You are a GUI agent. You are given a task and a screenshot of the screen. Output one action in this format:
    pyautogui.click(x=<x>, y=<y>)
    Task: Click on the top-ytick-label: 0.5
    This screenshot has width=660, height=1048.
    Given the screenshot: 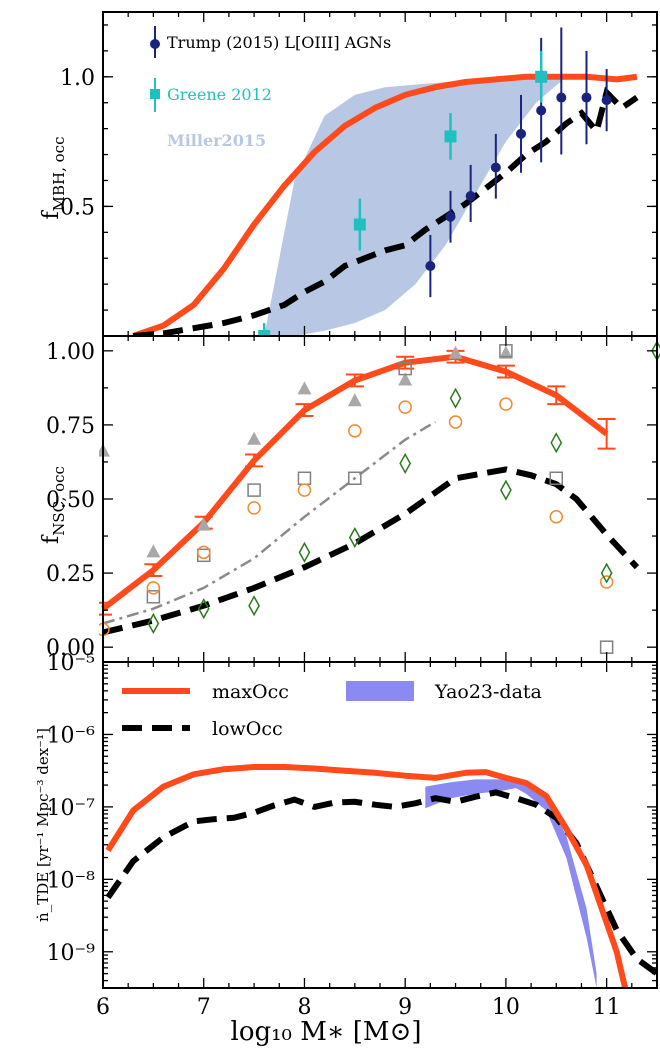 What is the action you would take?
    pyautogui.click(x=77, y=207)
    